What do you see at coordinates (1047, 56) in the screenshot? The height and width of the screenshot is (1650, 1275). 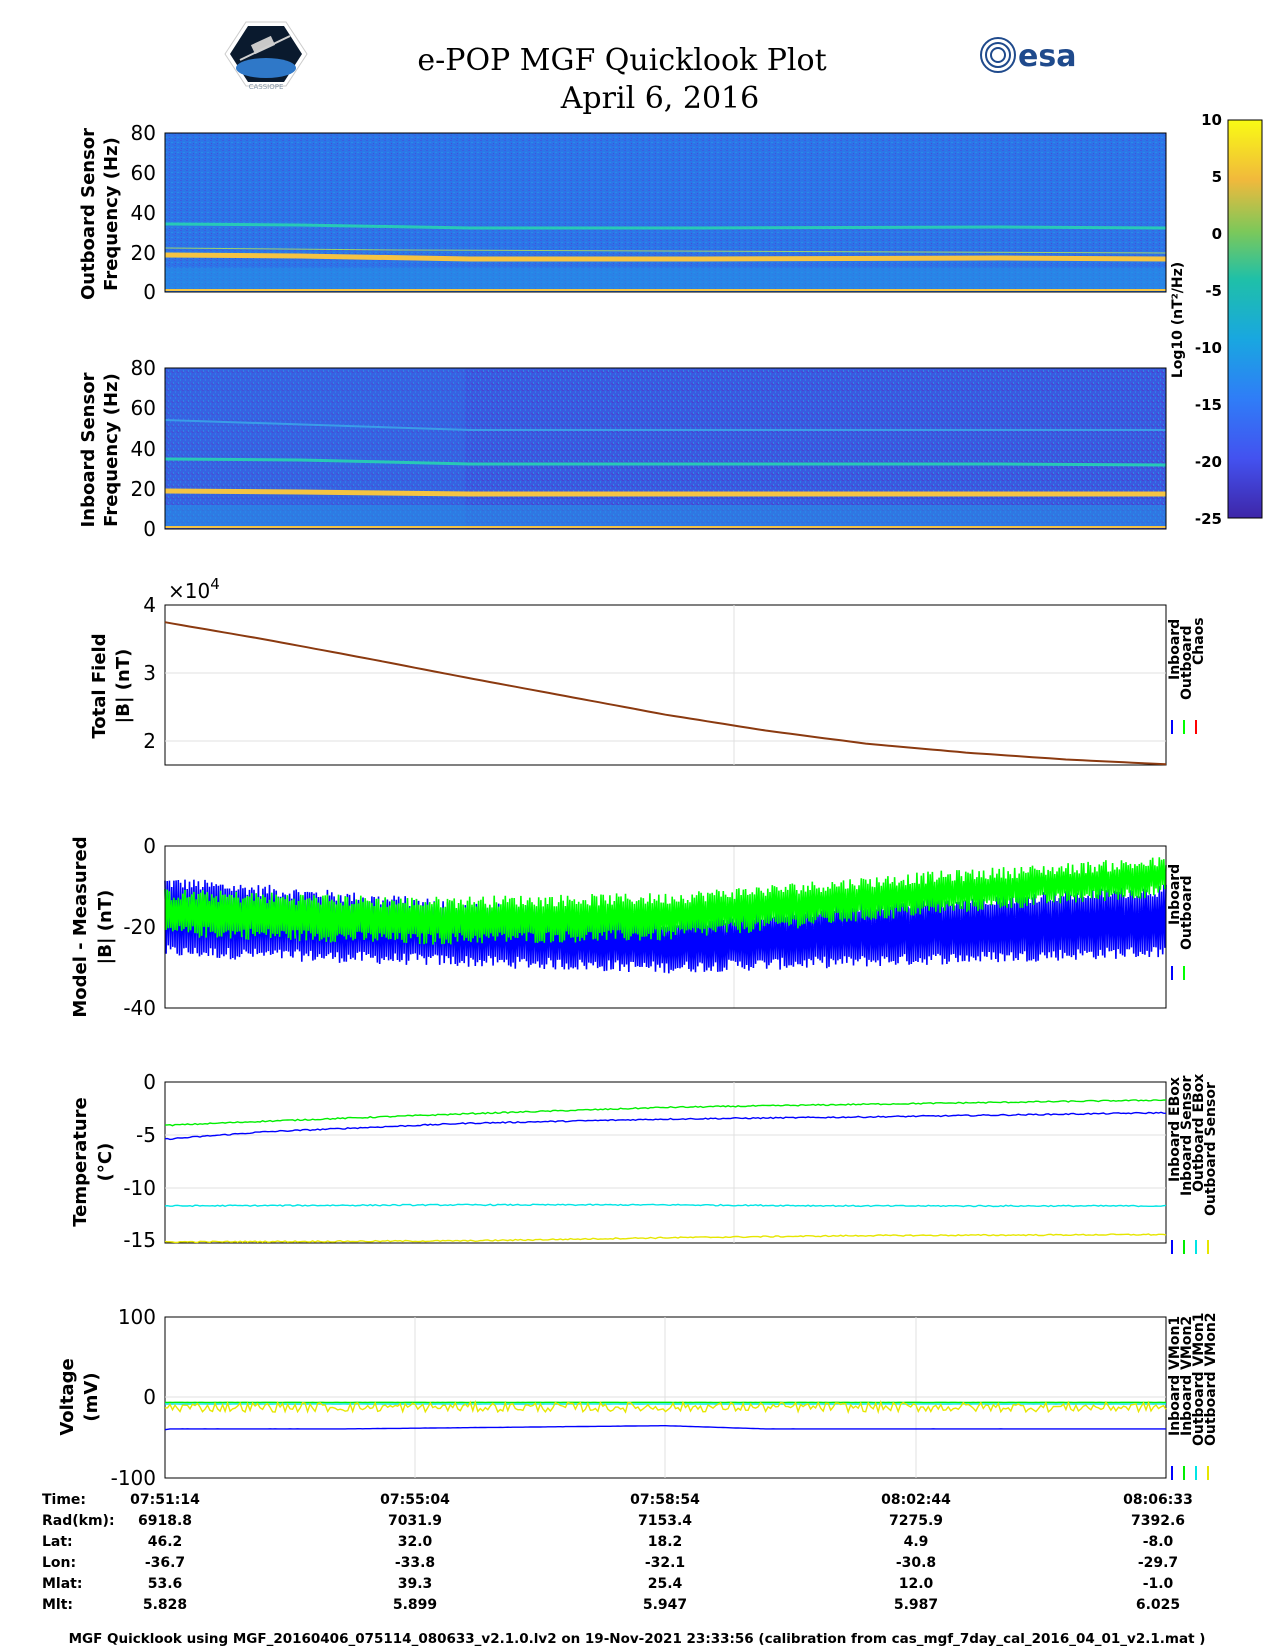 I see `esa-logo-text: esa` at bounding box center [1047, 56].